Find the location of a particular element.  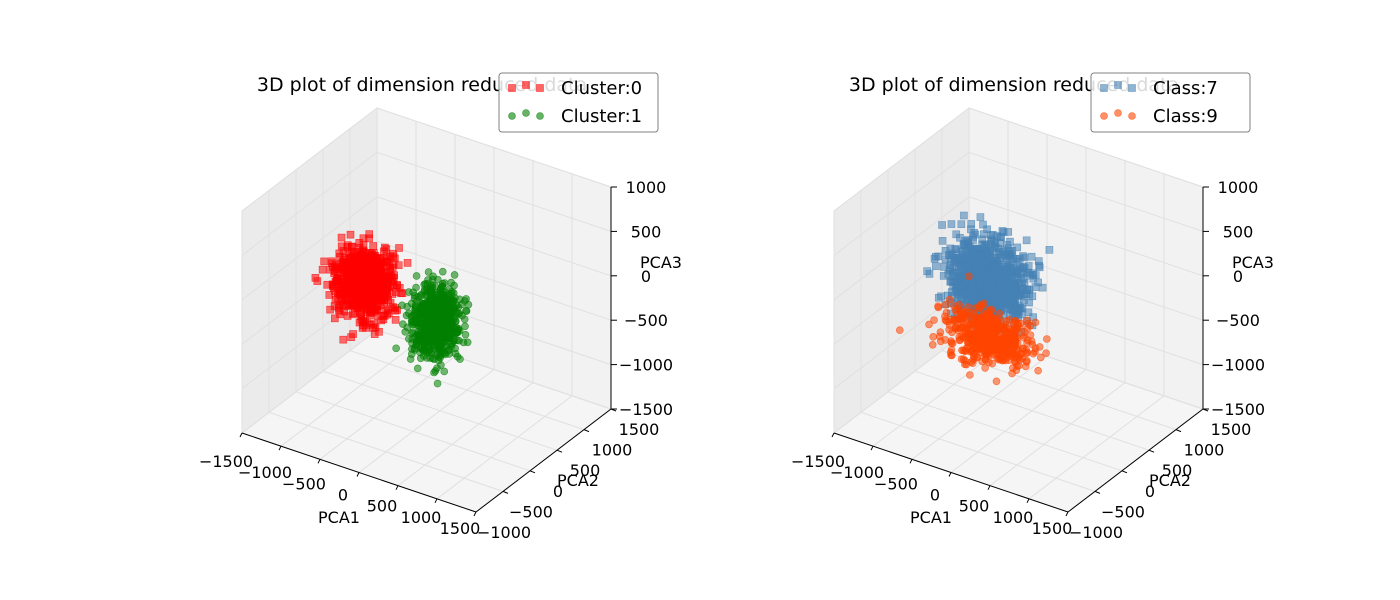

y-tick-mark is located at coordinates (505, 492).